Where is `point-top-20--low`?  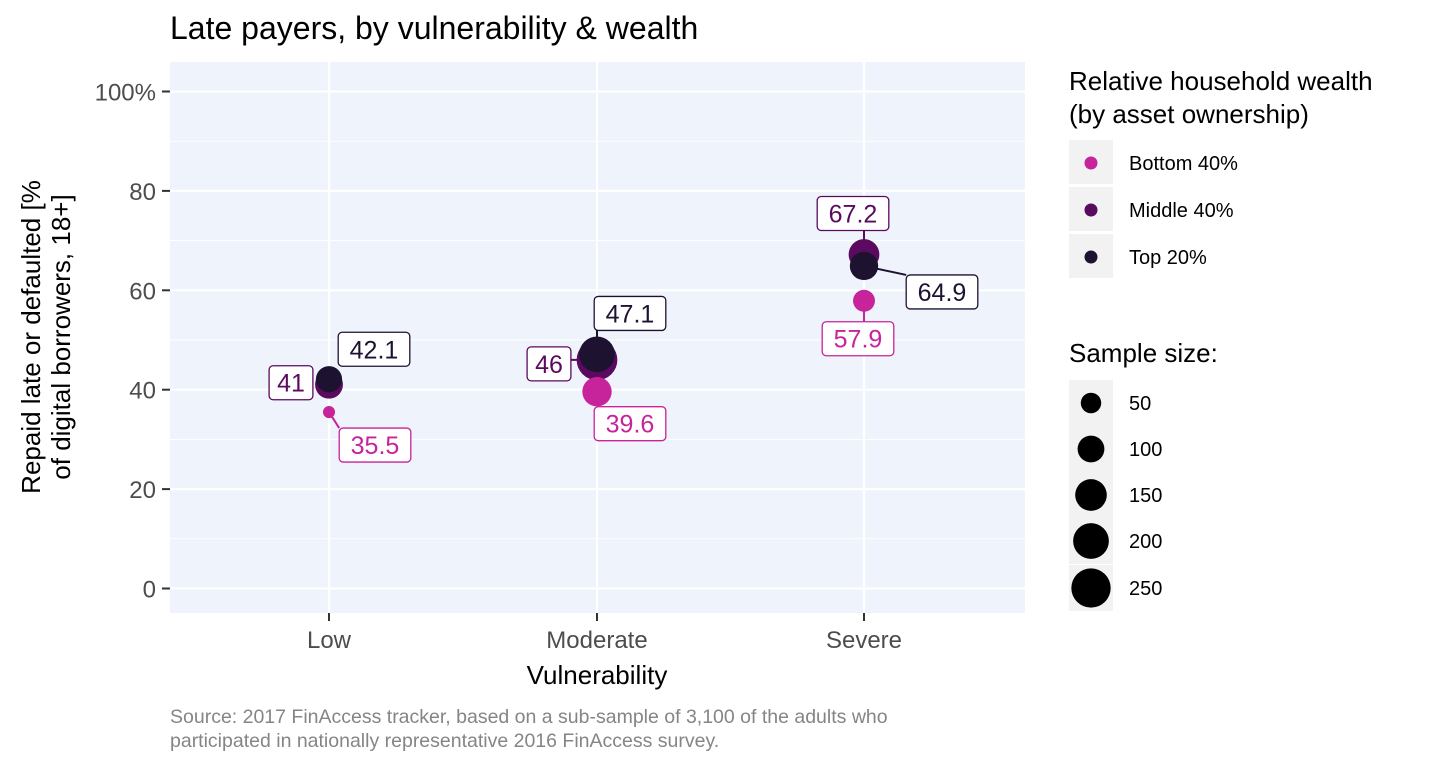 point-top-20--low is located at coordinates (329, 379).